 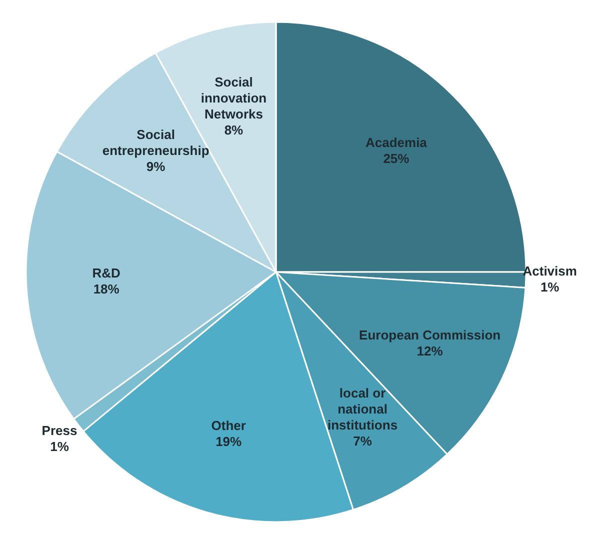 What do you see at coordinates (430, 351) in the screenshot?
I see `data-label: 12%` at bounding box center [430, 351].